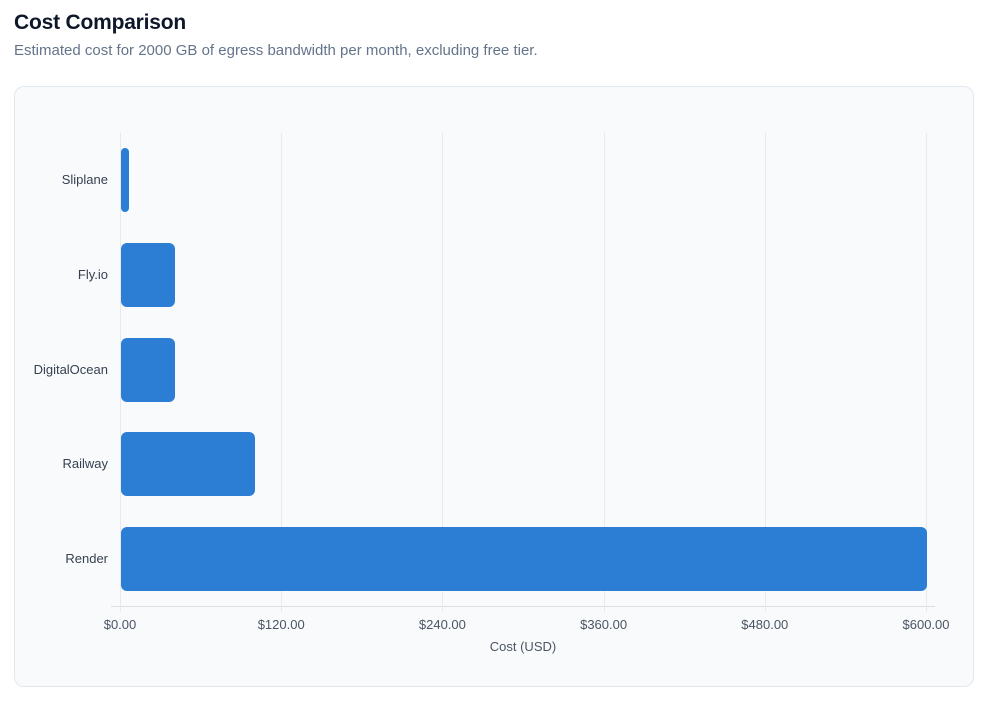 This screenshot has width=988, height=708. I want to click on bar-sliplane, so click(125, 180).